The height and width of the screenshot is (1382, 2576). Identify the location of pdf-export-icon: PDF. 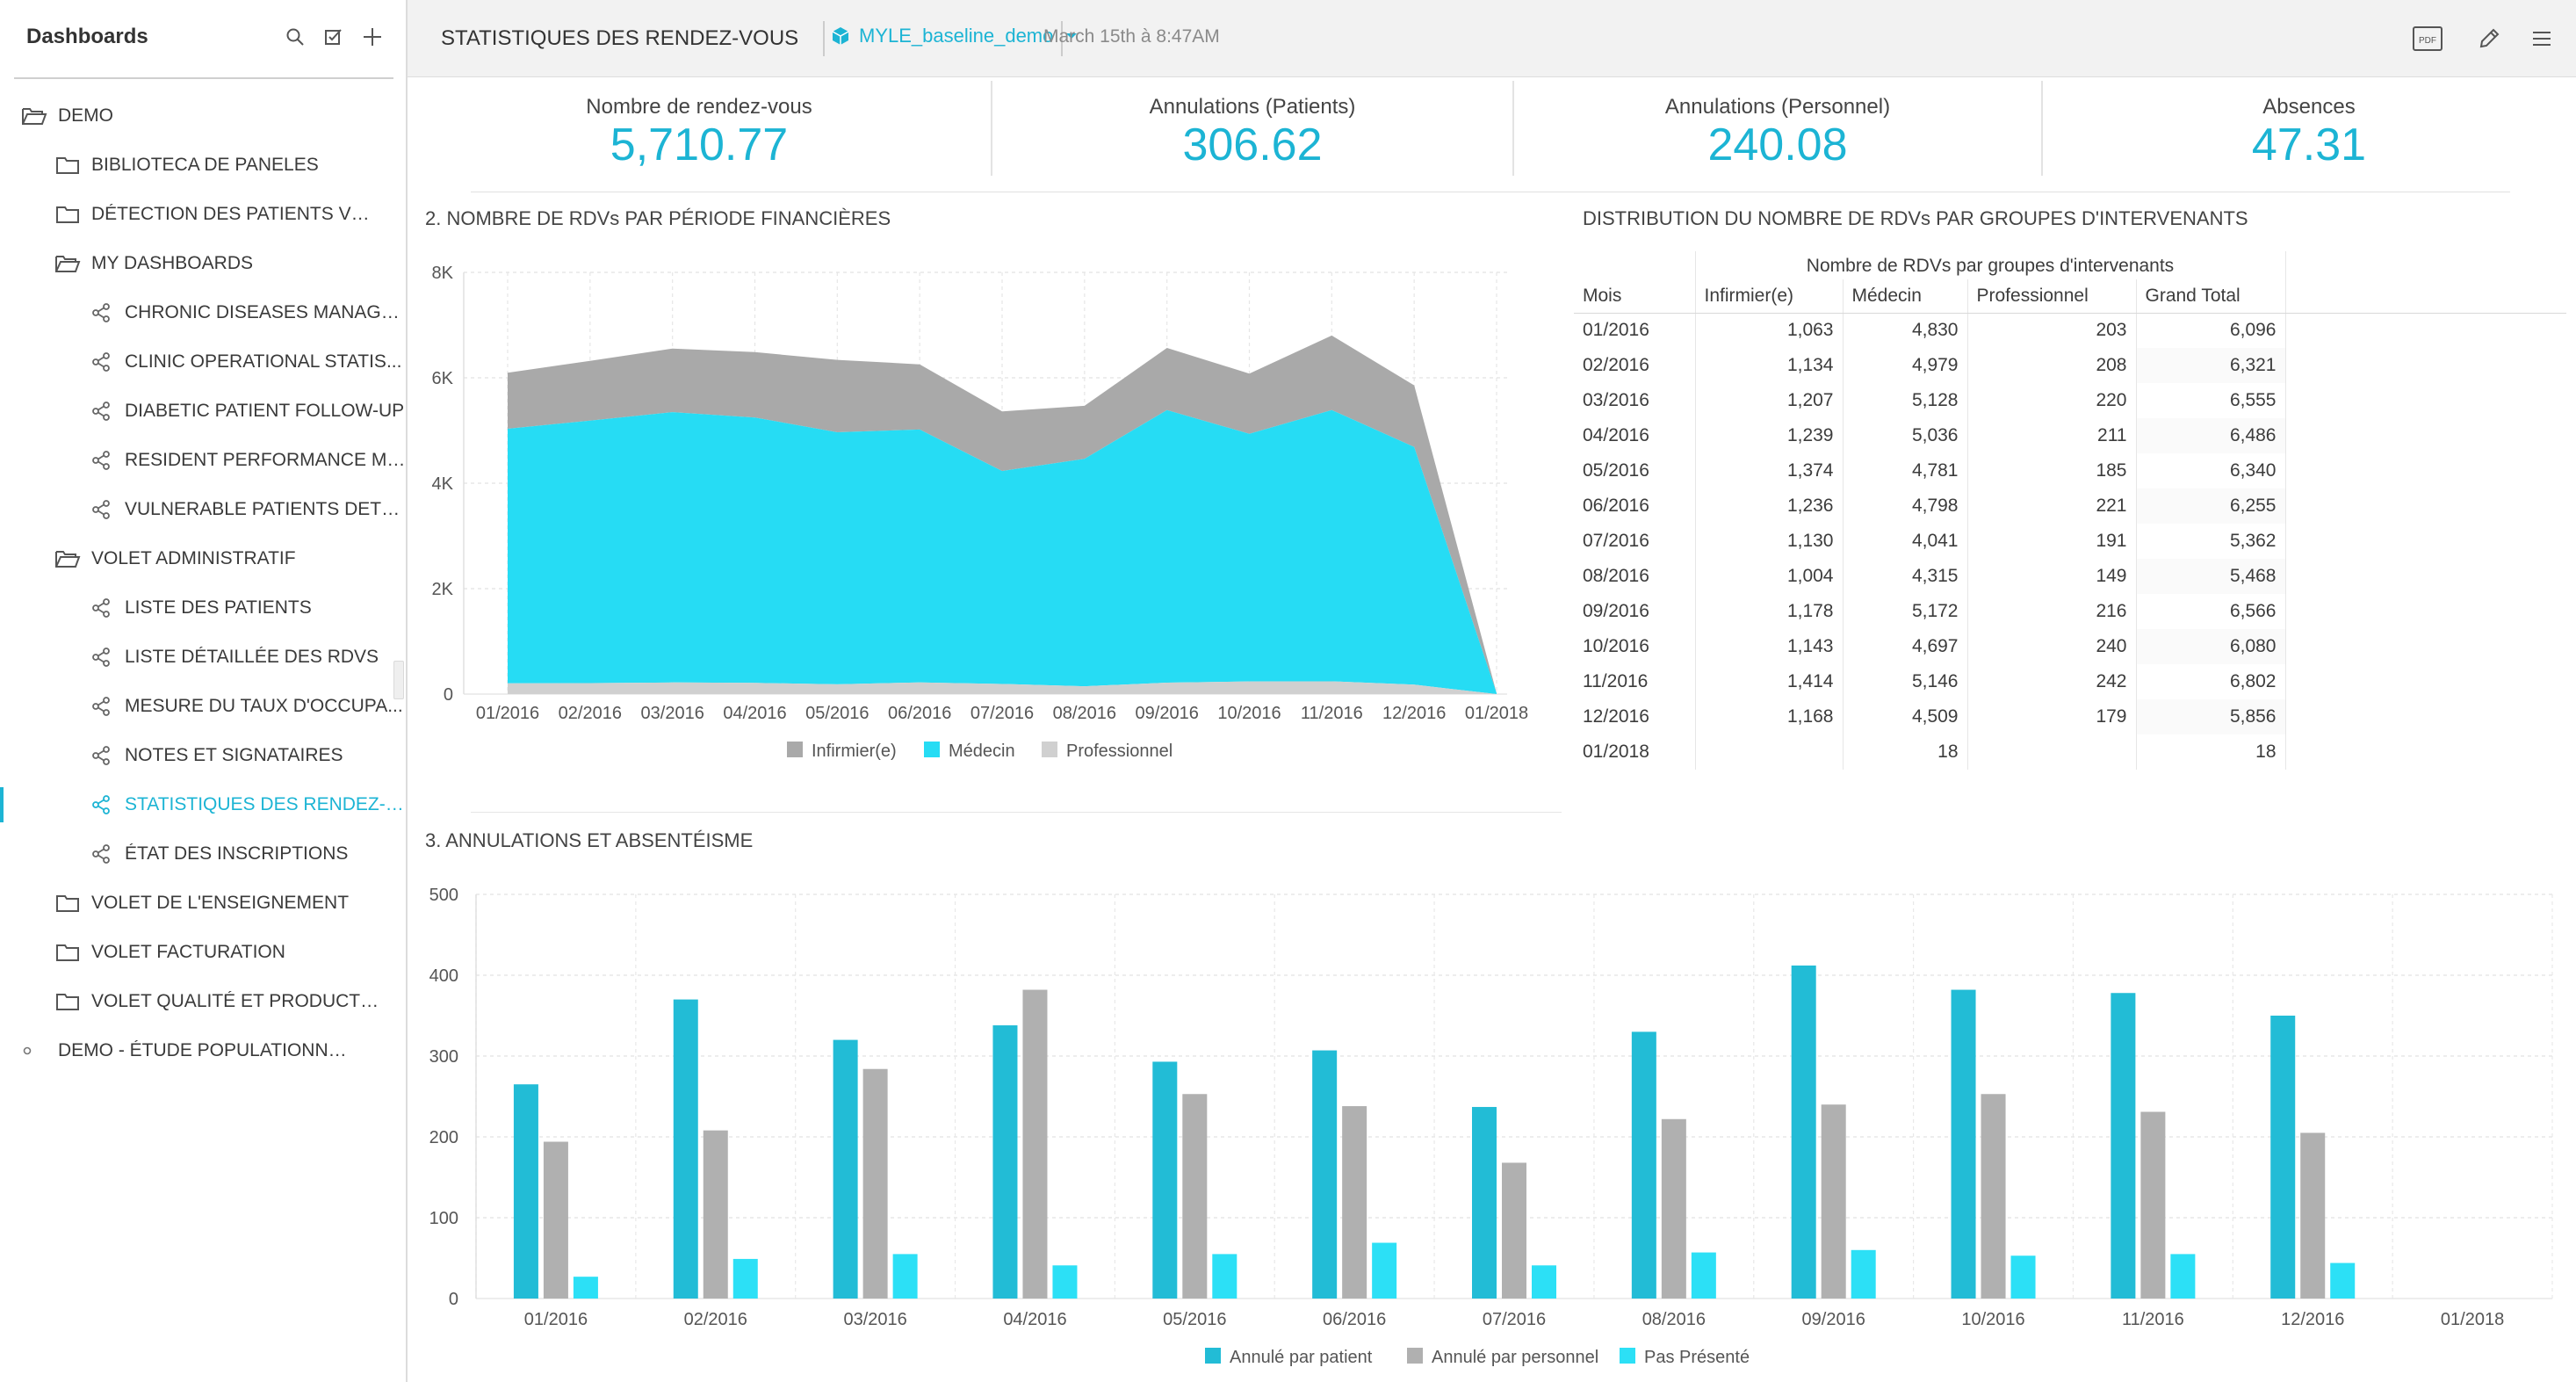
(2427, 38).